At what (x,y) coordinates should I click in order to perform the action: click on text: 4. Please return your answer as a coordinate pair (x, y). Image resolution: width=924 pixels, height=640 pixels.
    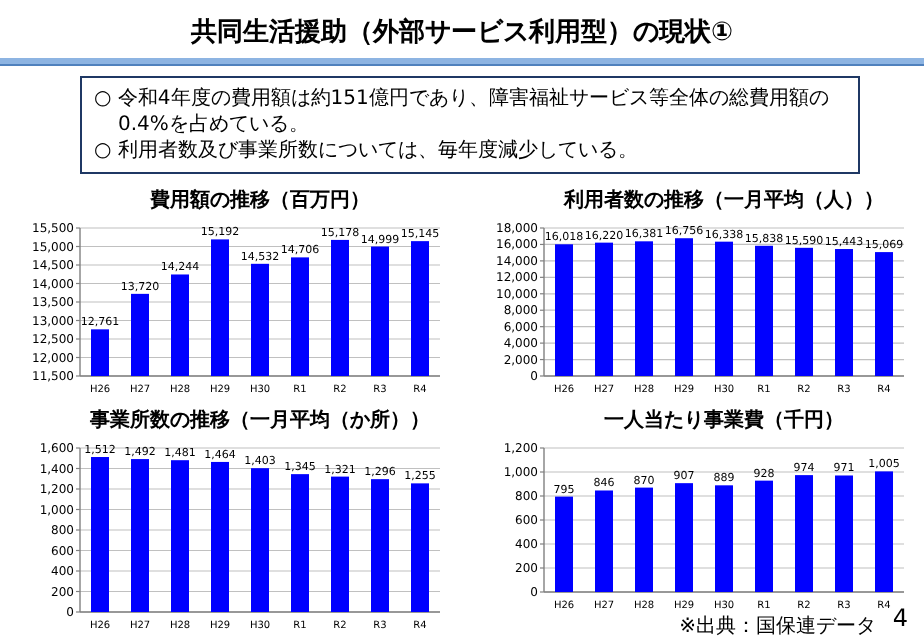
    Looking at the image, I should click on (900, 618).